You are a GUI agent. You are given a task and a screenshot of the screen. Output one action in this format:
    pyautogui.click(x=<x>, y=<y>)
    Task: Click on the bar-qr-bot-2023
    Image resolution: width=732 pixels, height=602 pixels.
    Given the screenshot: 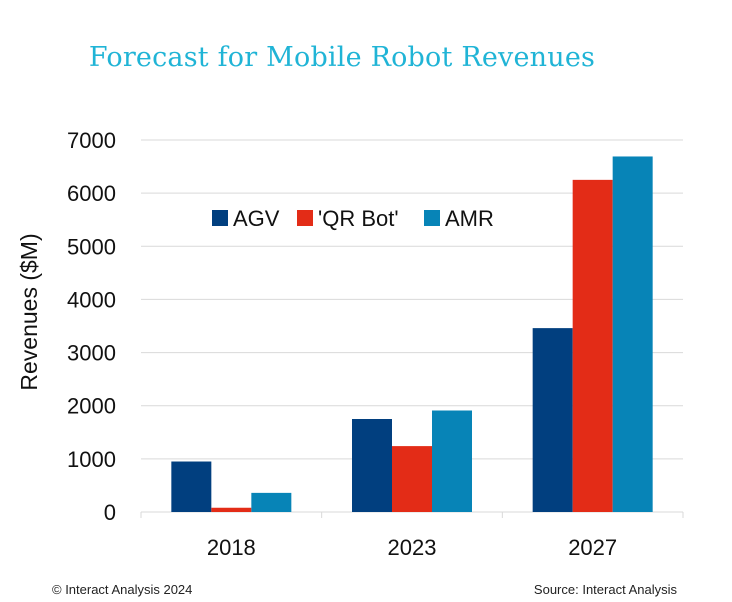 What is the action you would take?
    pyautogui.click(x=412, y=479)
    